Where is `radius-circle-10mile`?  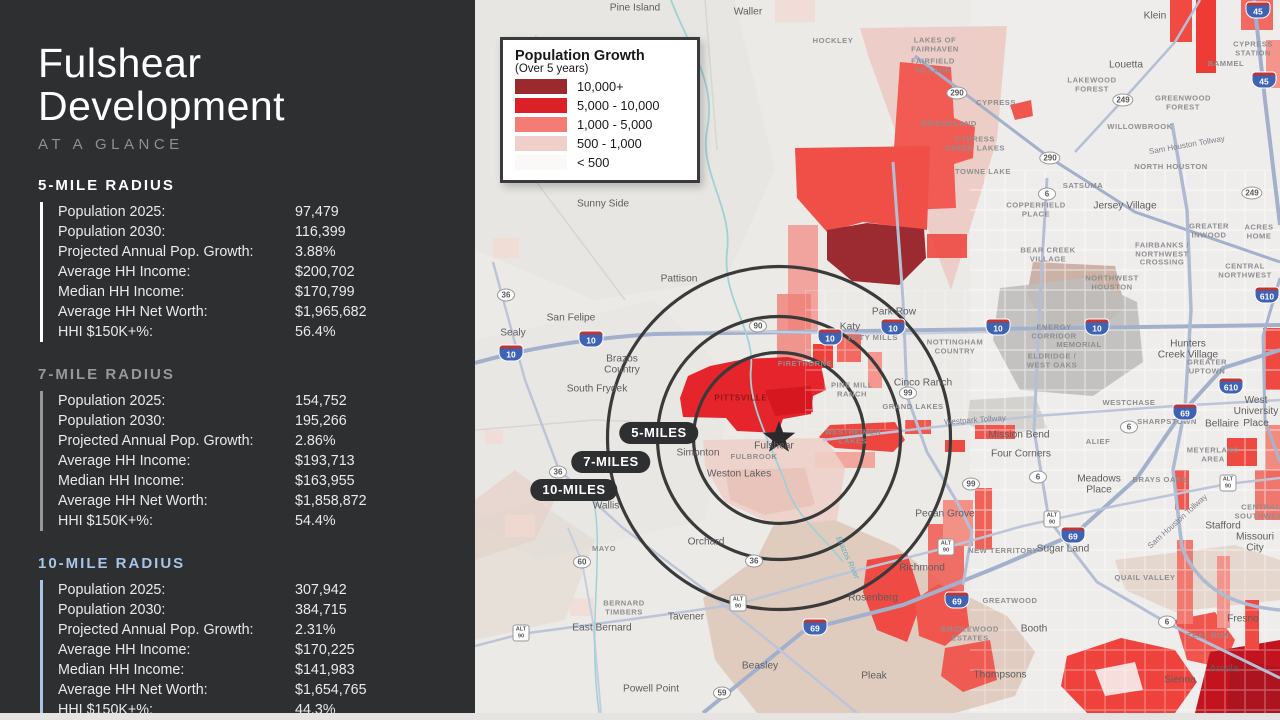
radius-circle-10mile is located at coordinates (779, 438).